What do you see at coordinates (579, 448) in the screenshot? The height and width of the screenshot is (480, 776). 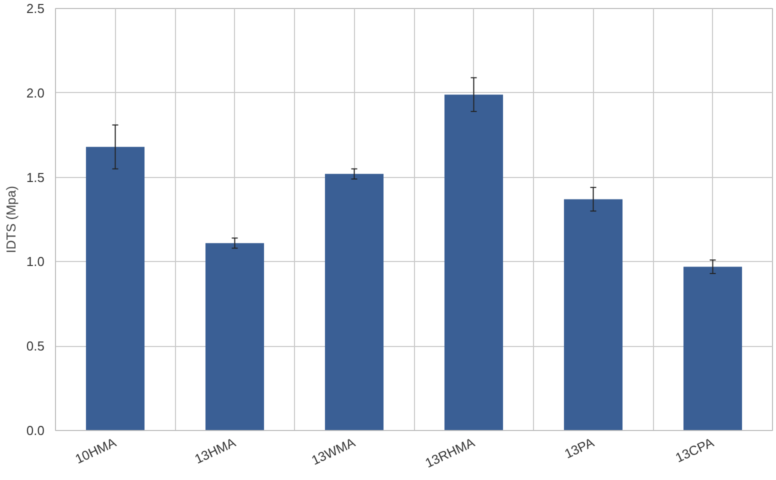 I see `x-tick-label: 13PA` at bounding box center [579, 448].